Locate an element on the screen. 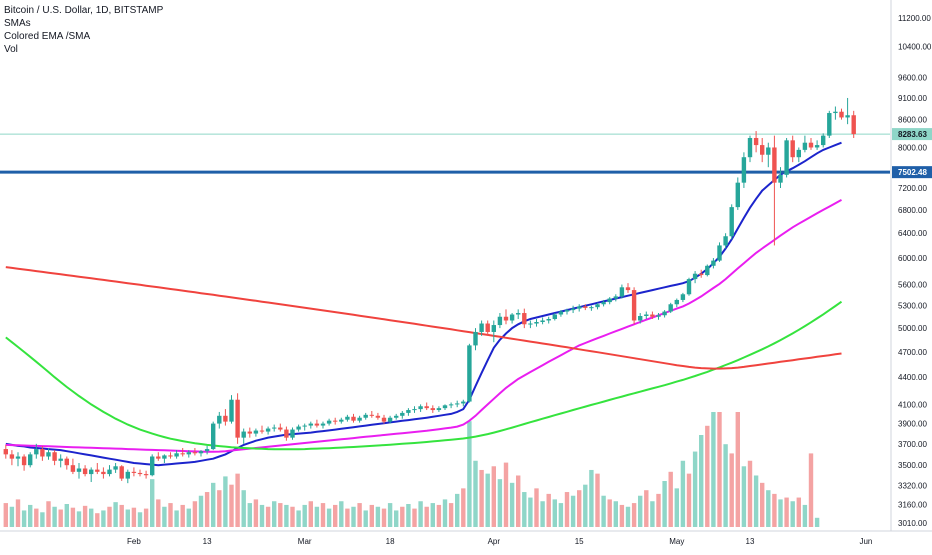 Image resolution: width=932 pixels, height=555 pixels. legend-study-smas: SMAs is located at coordinates (17, 23).